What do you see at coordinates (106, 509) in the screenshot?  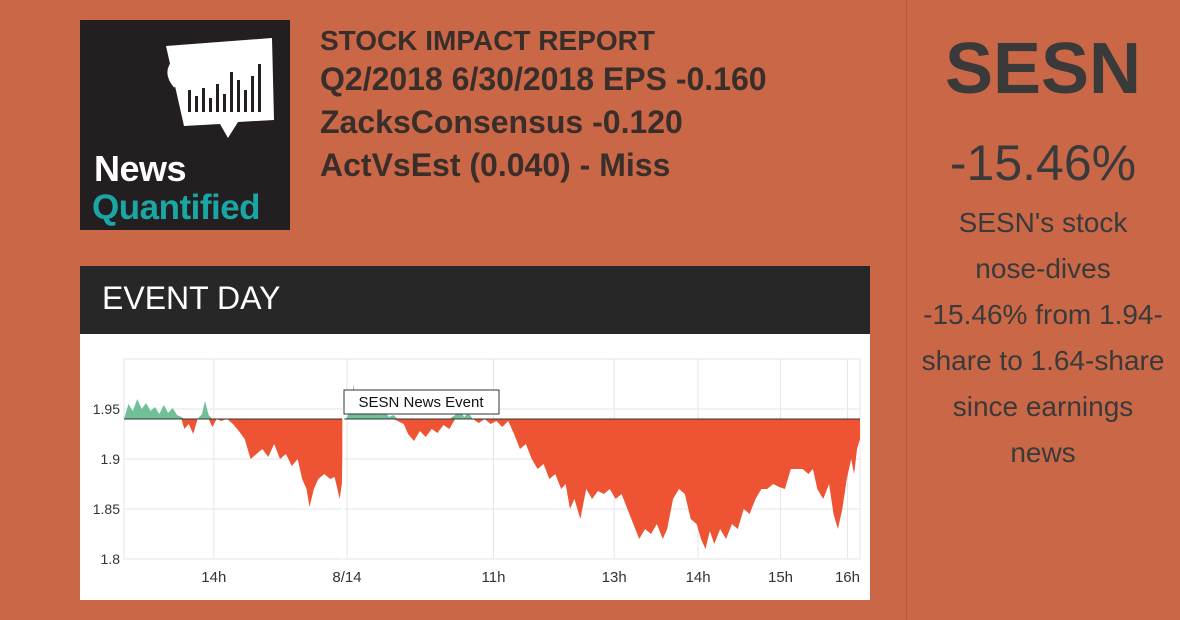 I see `y-tick-label: 1.85` at bounding box center [106, 509].